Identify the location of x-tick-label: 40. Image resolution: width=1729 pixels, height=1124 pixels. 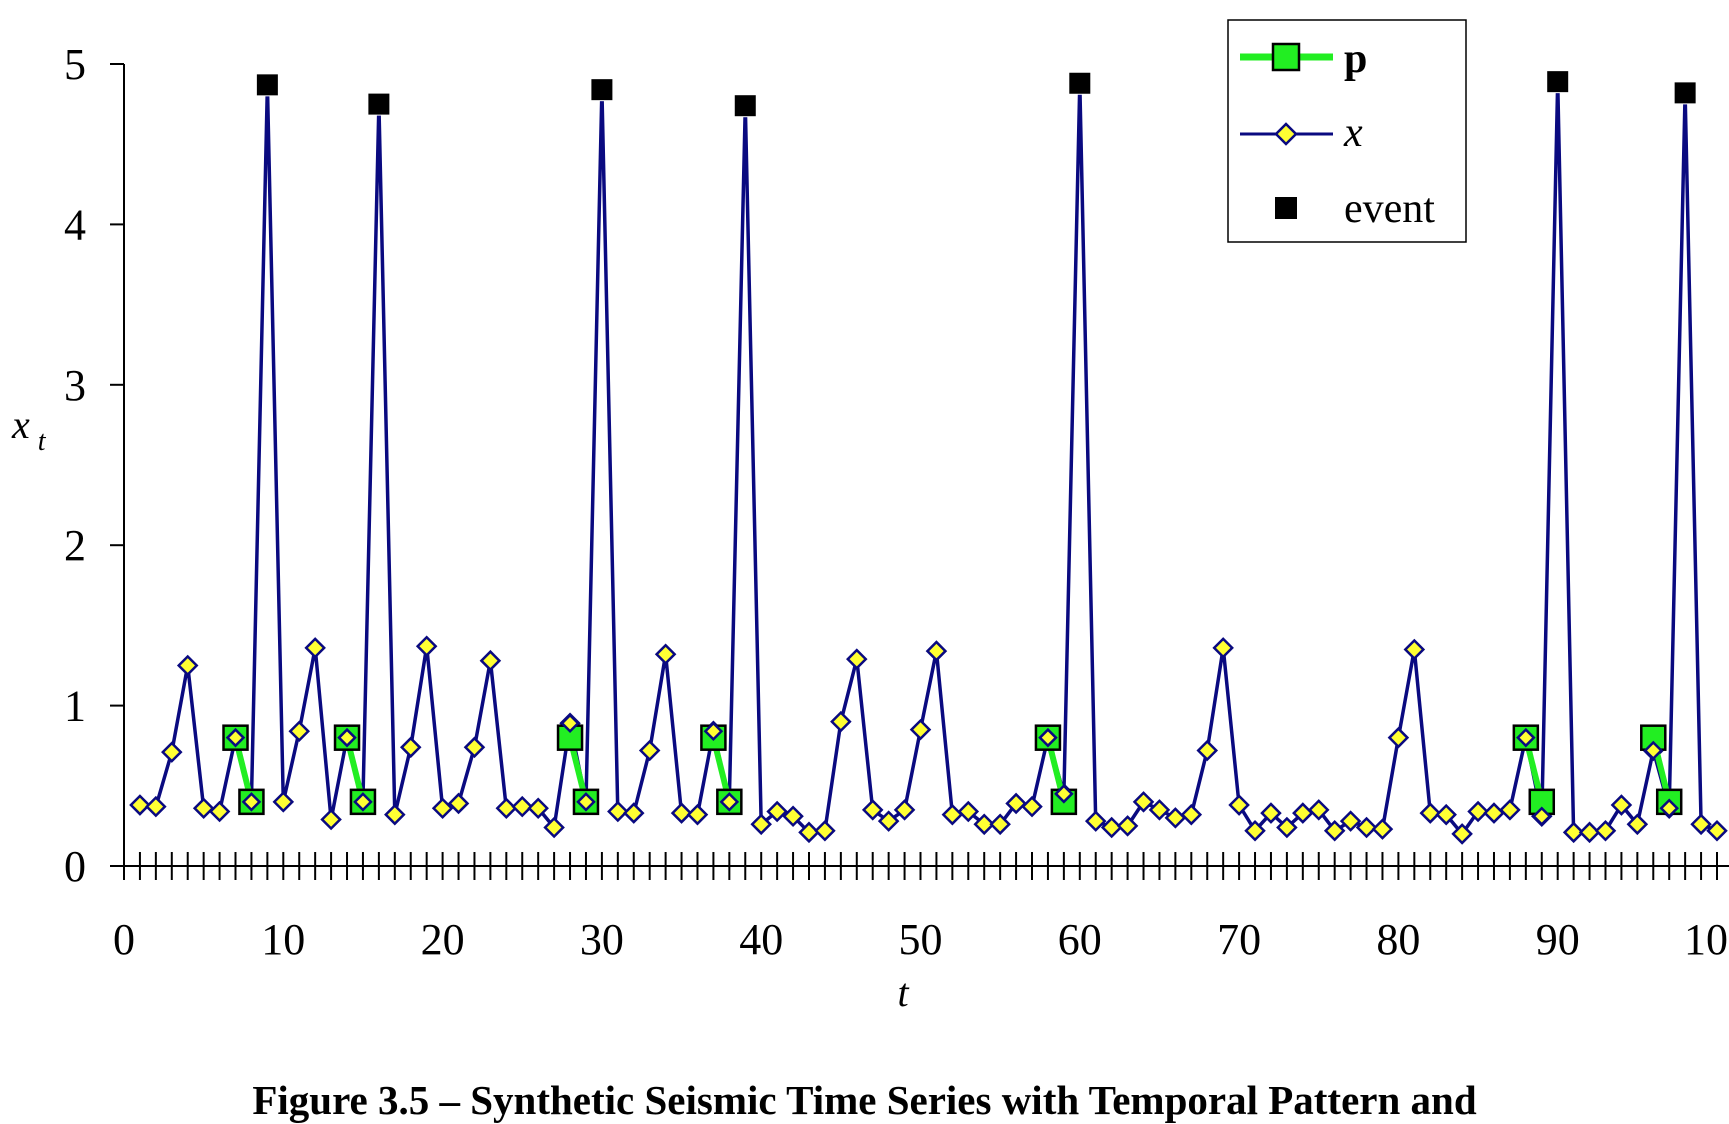
(761, 939).